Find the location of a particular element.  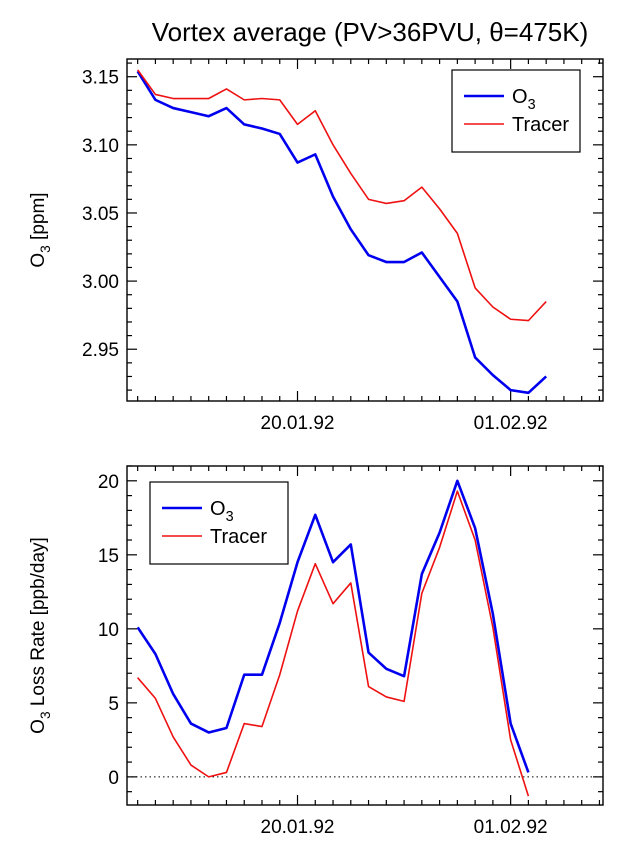

y-tick-label: 10 is located at coordinates (108, 630).